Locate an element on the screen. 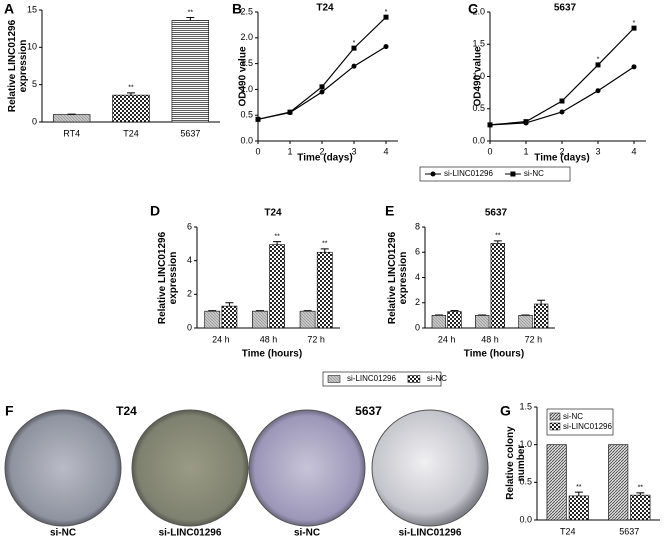 The height and width of the screenshot is (540, 669). dish-caption: si-NC is located at coordinates (63, 533).